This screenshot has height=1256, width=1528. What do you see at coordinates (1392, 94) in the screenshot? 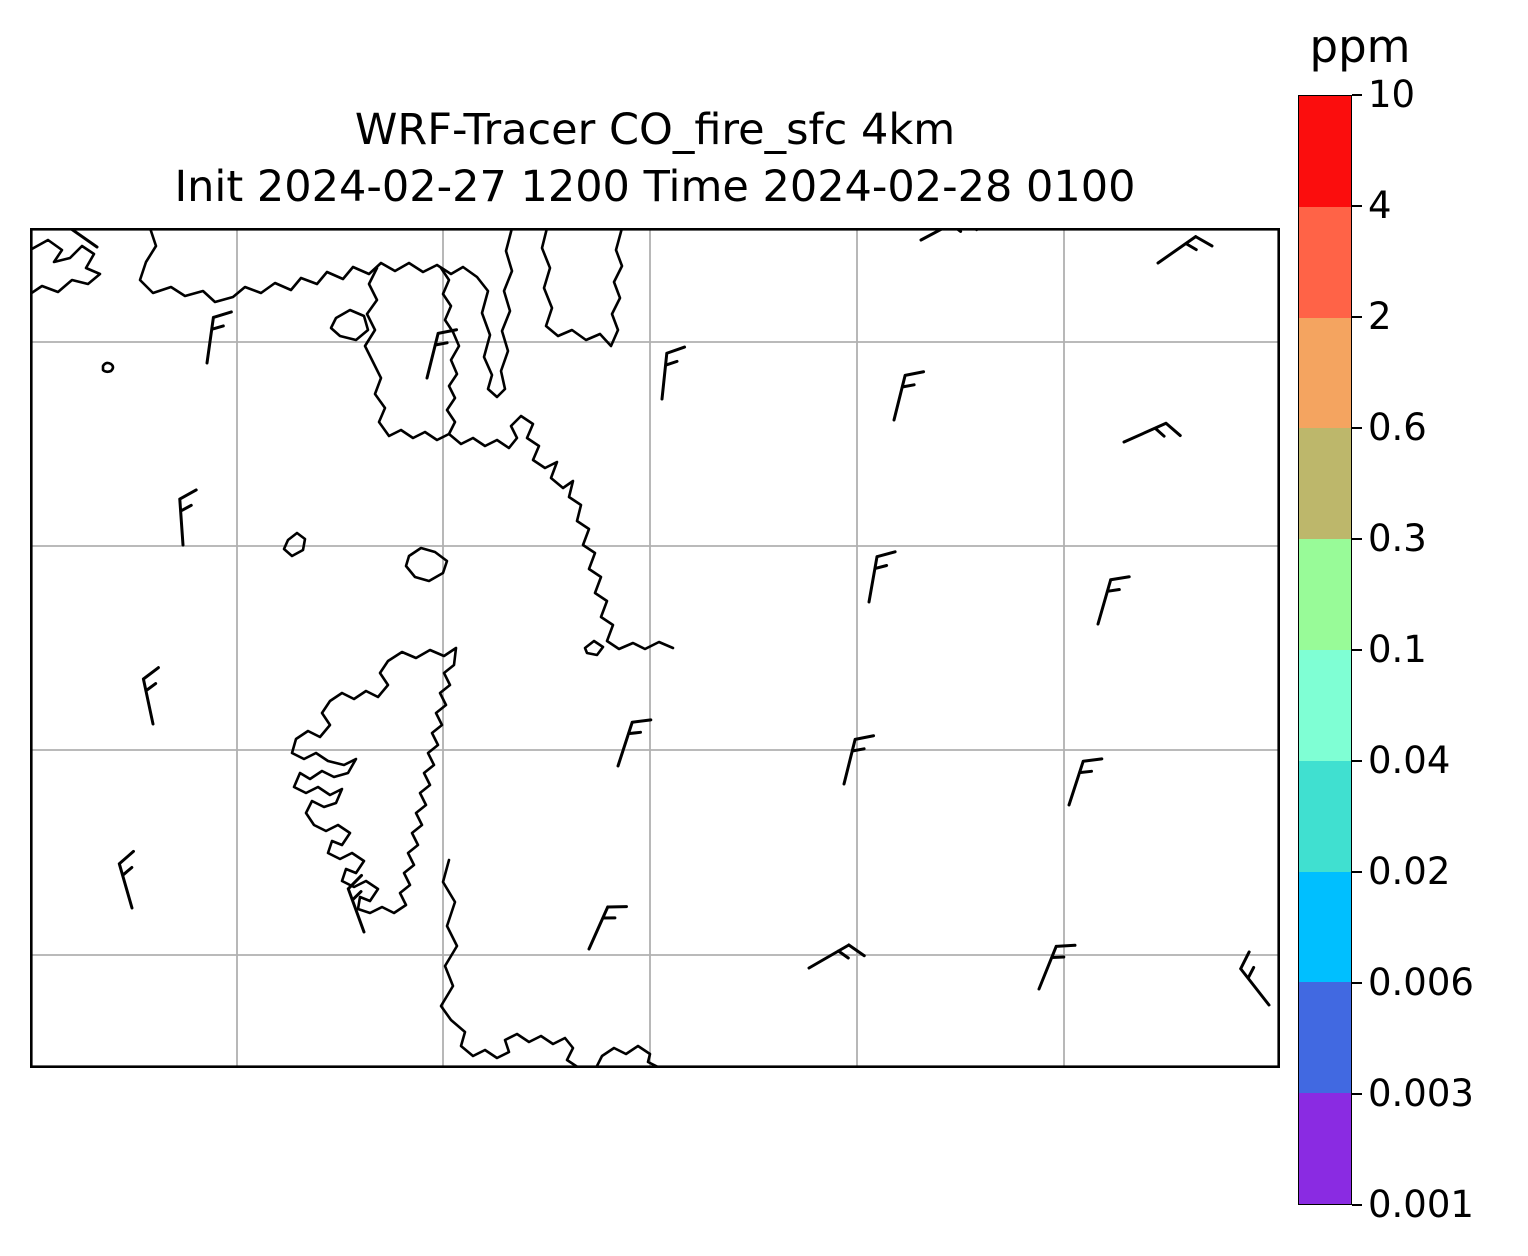
I see `colorbar-tick-label: 10` at bounding box center [1392, 94].